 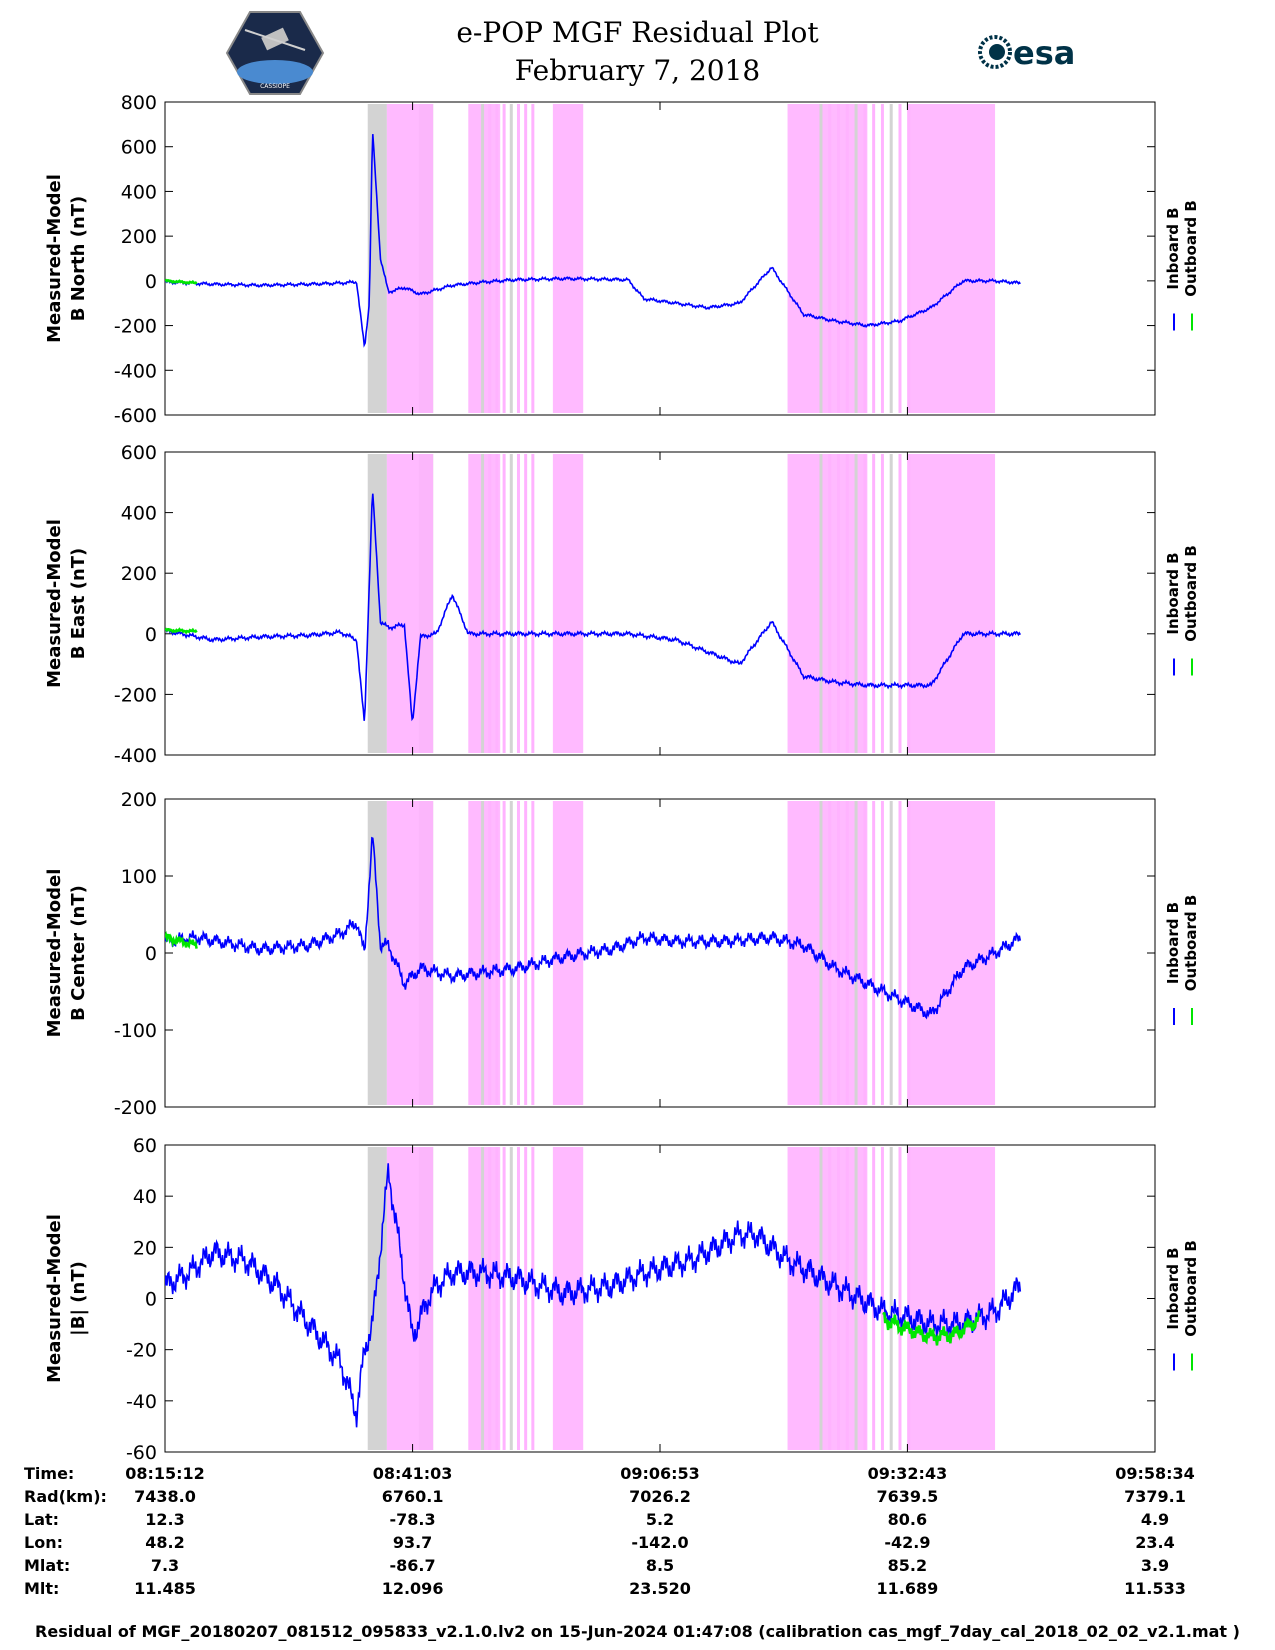 What do you see at coordinates (139, 877) in the screenshot?
I see `y-tick-label: 100` at bounding box center [139, 877].